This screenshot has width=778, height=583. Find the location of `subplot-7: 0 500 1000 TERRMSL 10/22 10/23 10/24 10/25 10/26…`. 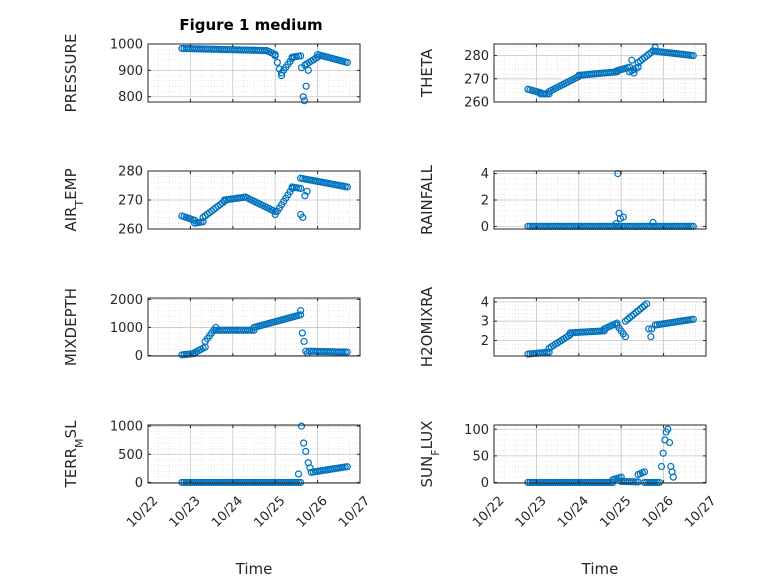

subplot-7: 0 500 1000 TERRMSL 10/22 10/23 10/24 10/25 10/26… is located at coordinates (217, 499).